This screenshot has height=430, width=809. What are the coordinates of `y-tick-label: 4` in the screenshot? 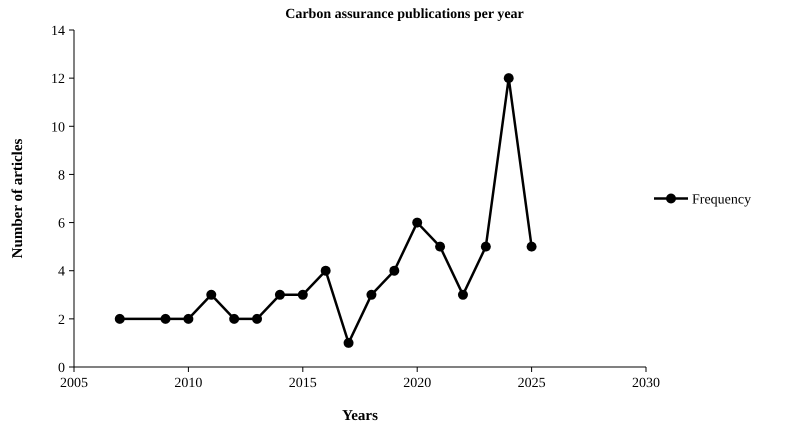 It's located at (61, 272).